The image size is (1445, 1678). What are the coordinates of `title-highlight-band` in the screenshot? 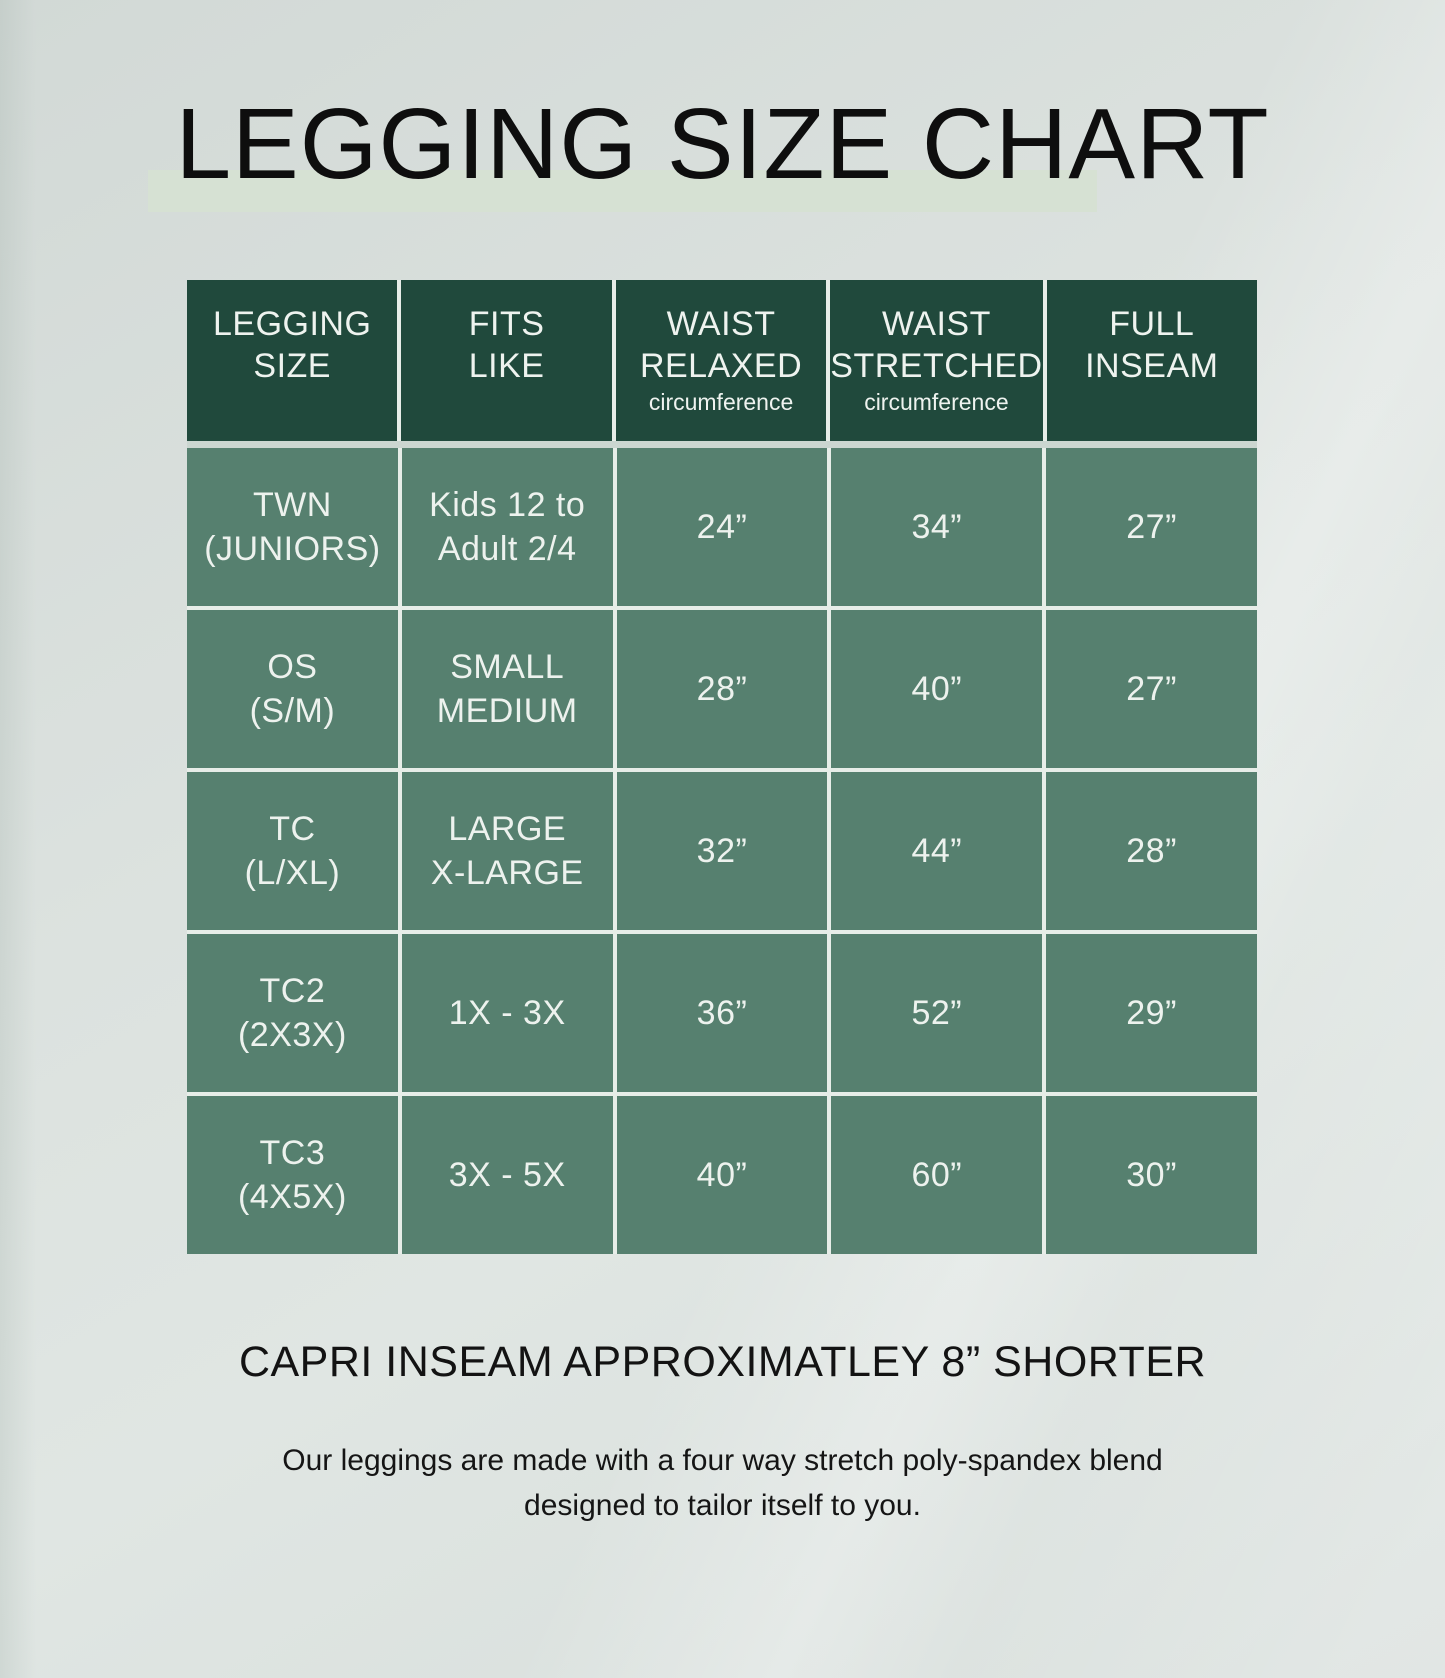 It's located at (622, 191).